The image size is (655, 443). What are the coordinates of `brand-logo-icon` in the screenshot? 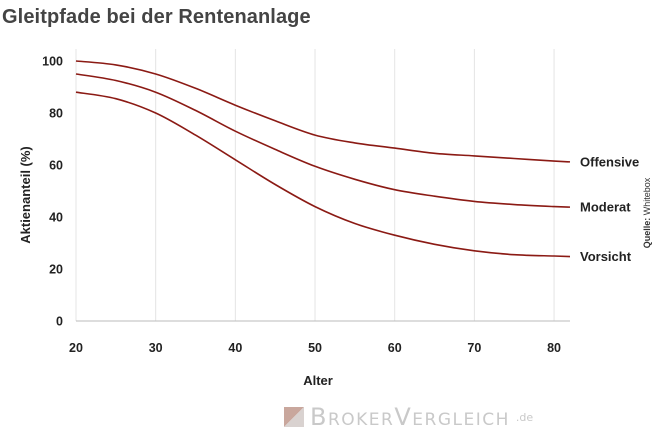 It's located at (294, 417).